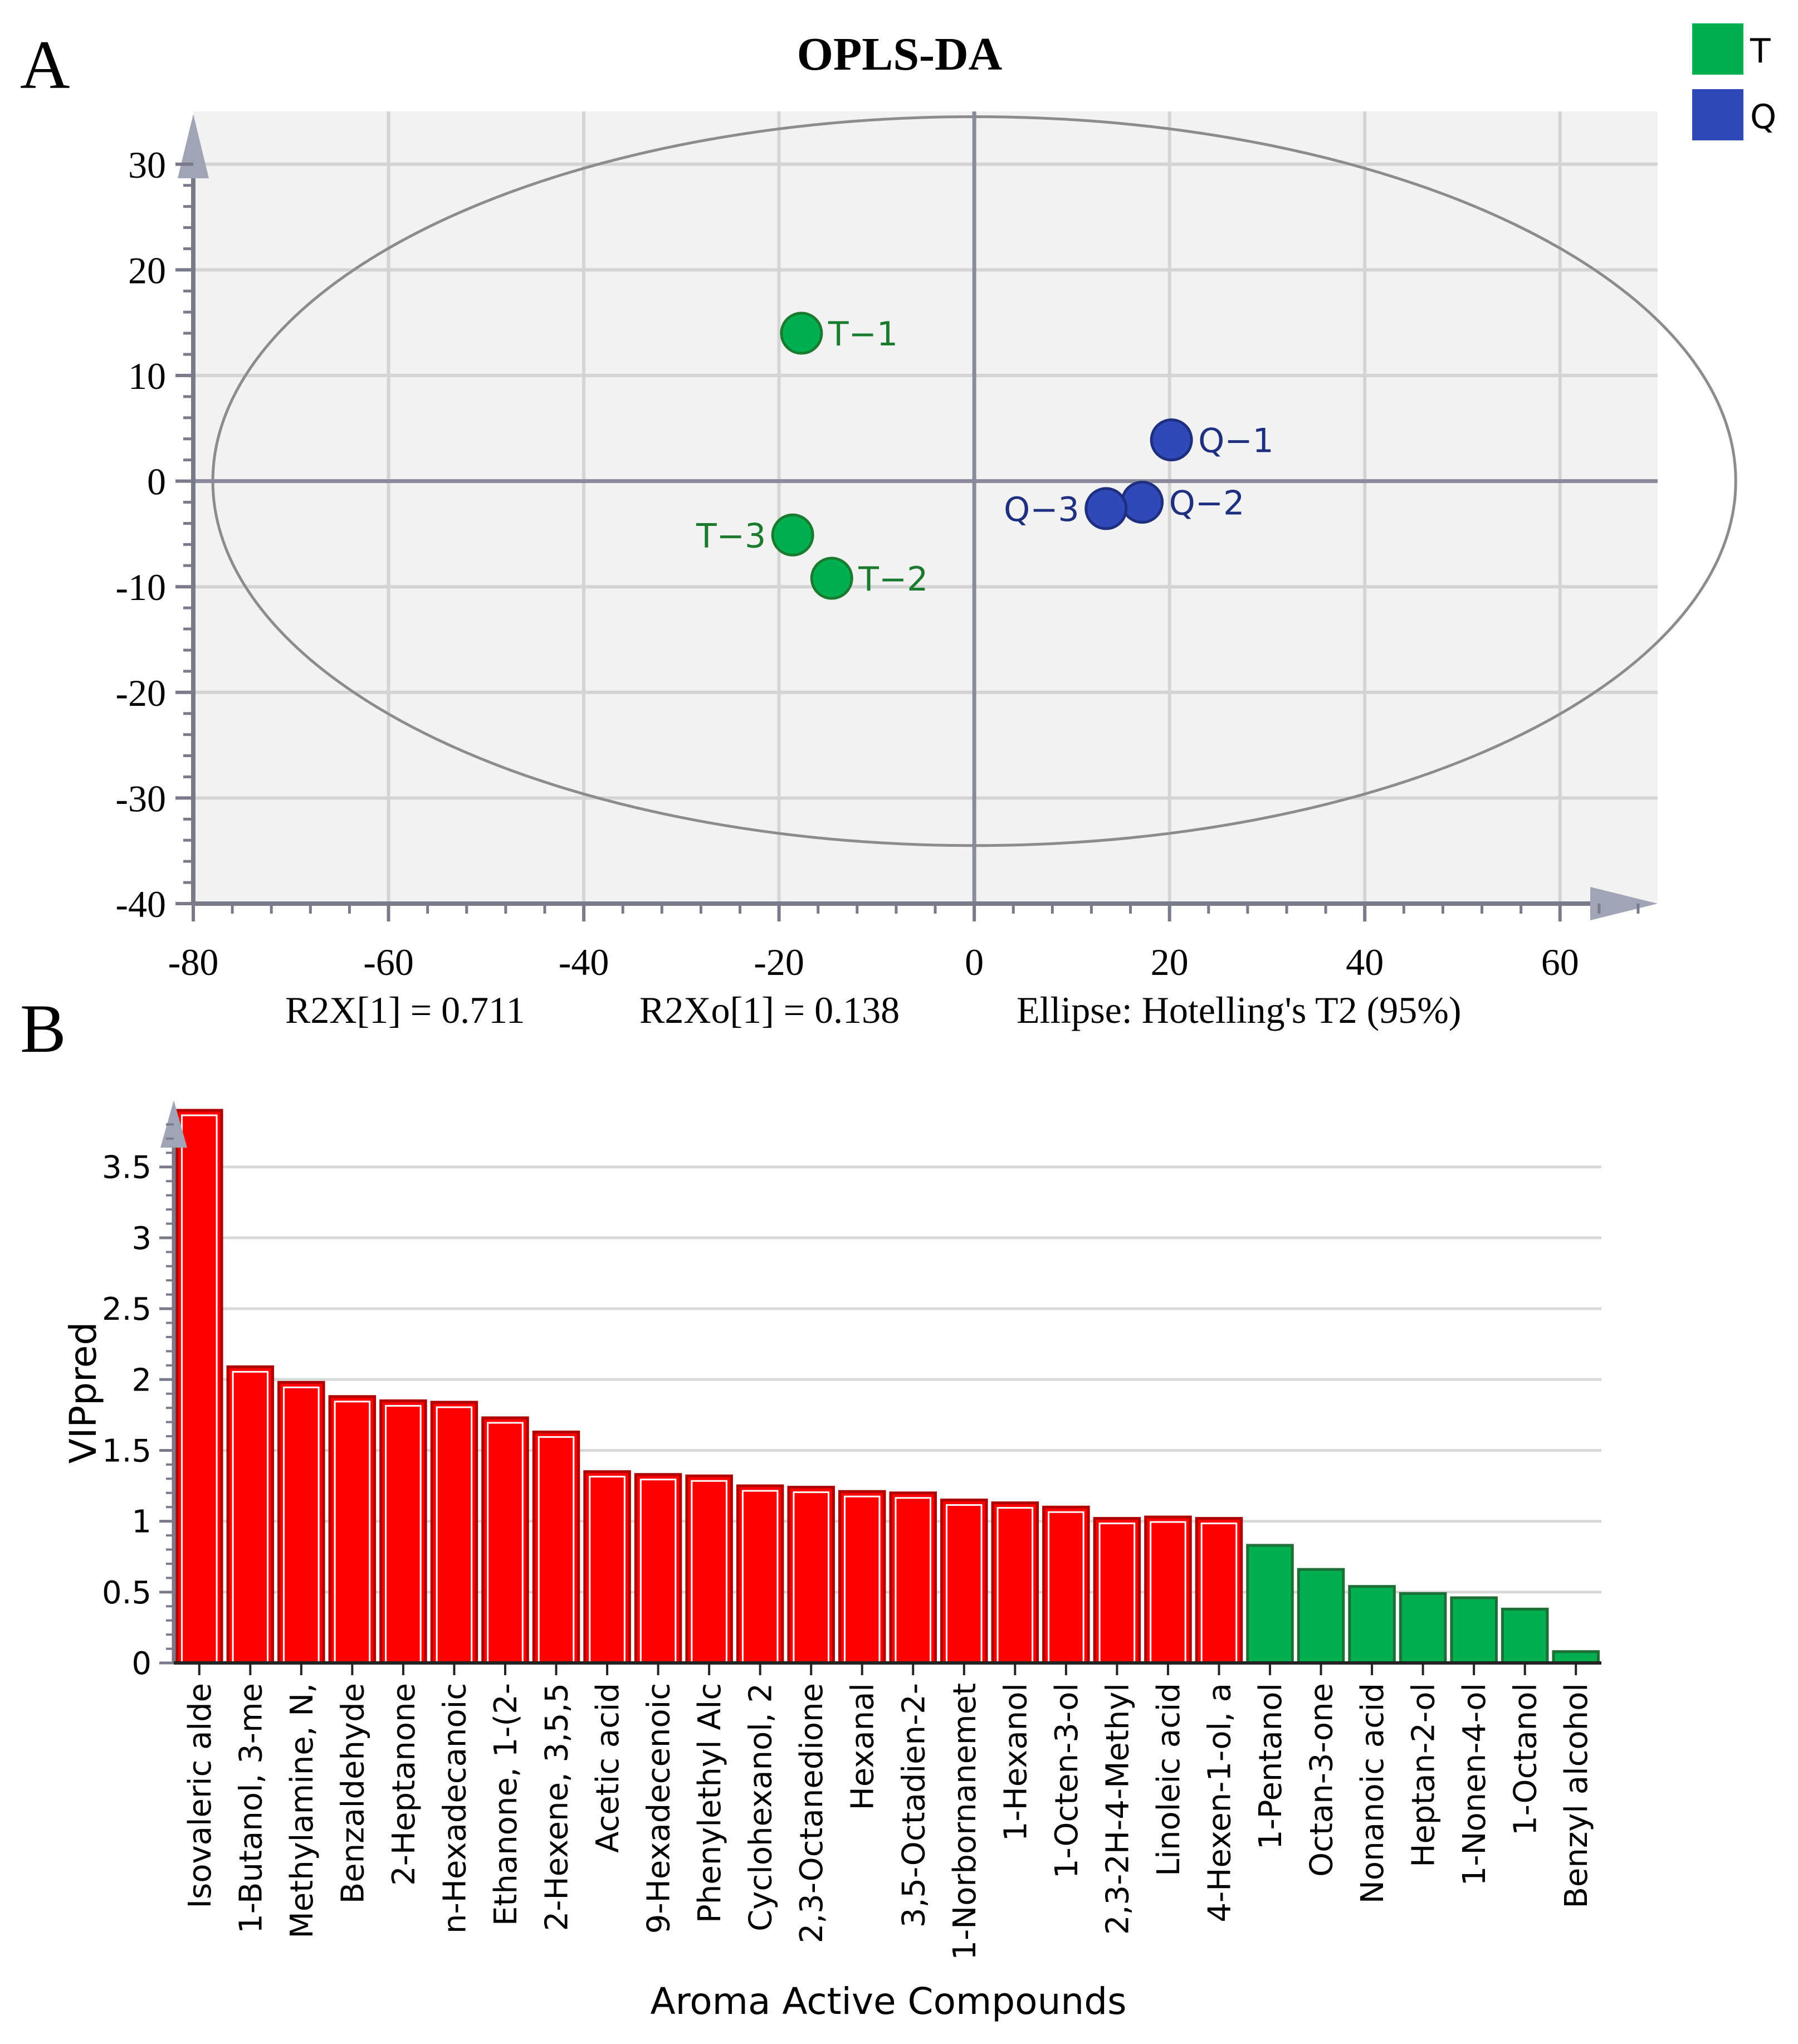 Image resolution: width=1798 pixels, height=2044 pixels. What do you see at coordinates (761, 1807) in the screenshot?
I see `category-label: Cyclohexanol, 2` at bounding box center [761, 1807].